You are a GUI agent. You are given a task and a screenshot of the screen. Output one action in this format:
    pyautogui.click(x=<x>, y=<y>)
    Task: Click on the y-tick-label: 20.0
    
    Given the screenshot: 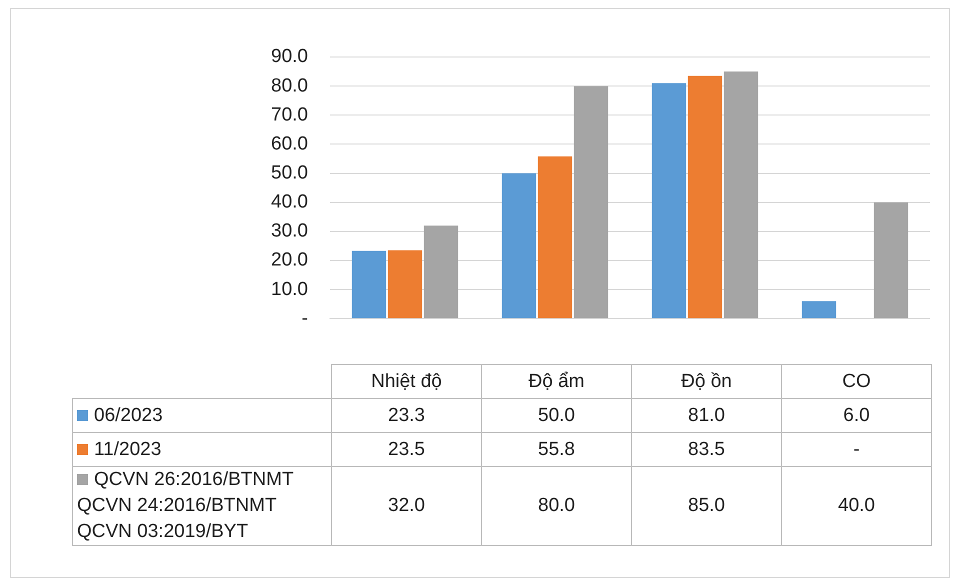 What is the action you would take?
    pyautogui.click(x=289, y=260)
    